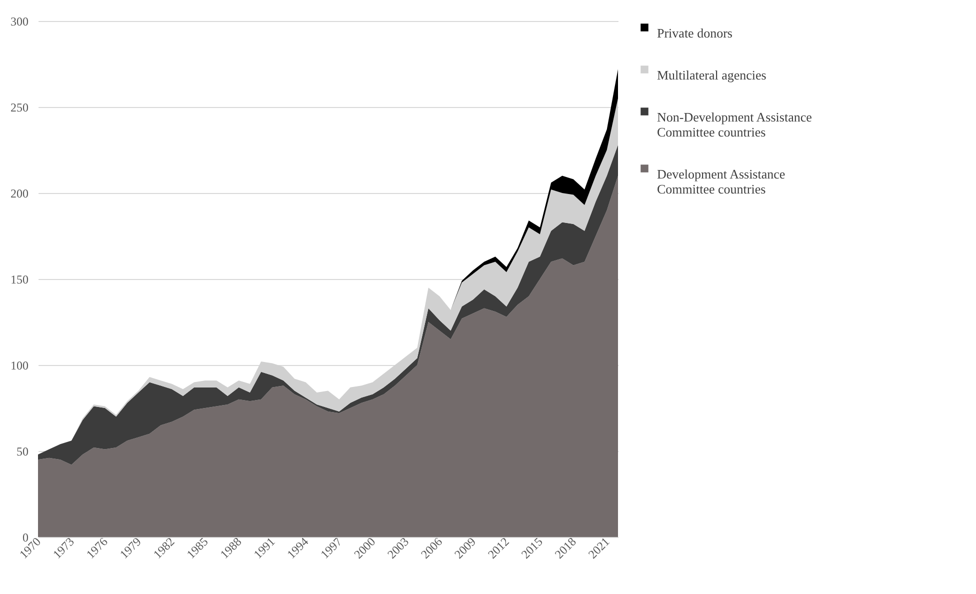  Describe the element at coordinates (694, 33) in the screenshot. I see `legend-label: Private donors` at that location.